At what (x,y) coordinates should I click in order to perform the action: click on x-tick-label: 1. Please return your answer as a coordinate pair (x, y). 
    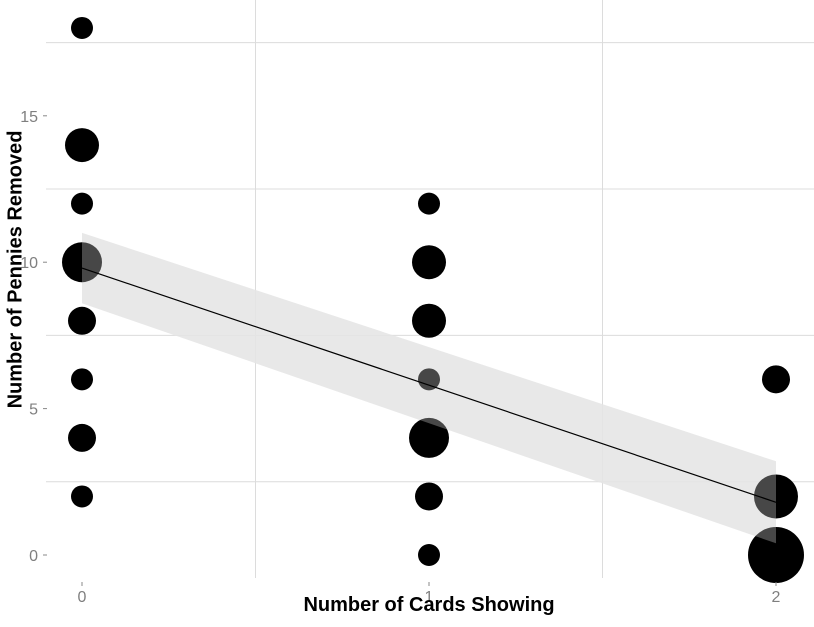
    Looking at the image, I should click on (429, 597).